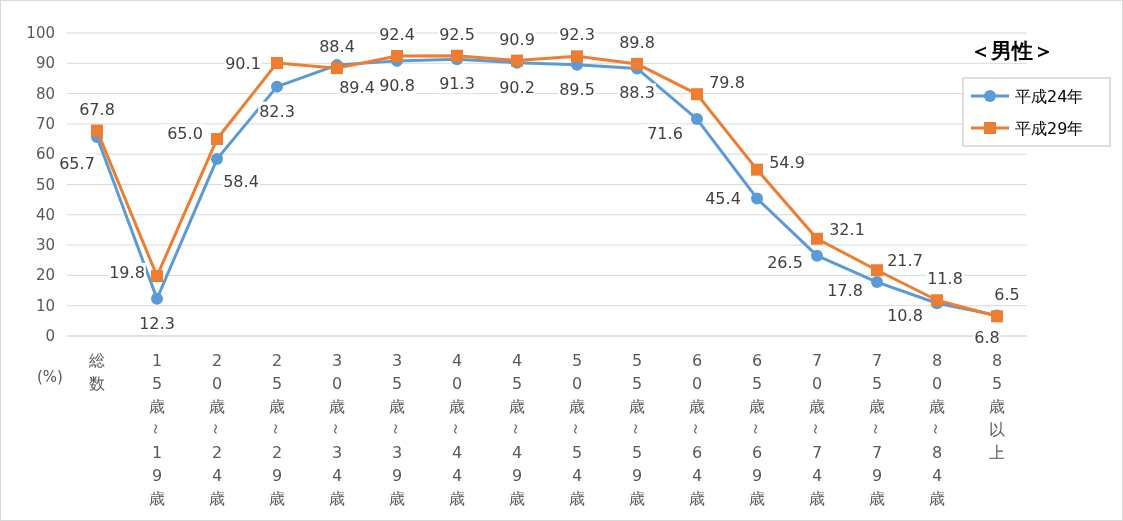 This screenshot has height=521, width=1123. I want to click on xtick: 35歳～39歳, so click(396, 429).